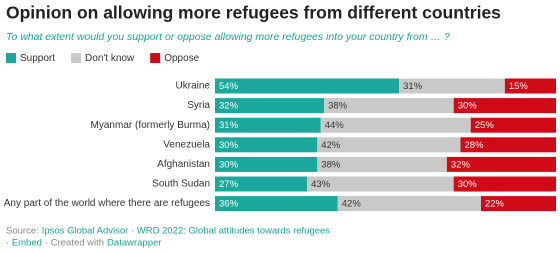 This screenshot has height=253, width=560. Describe the element at coordinates (37, 58) in the screenshot. I see `legend-label: Support` at that location.